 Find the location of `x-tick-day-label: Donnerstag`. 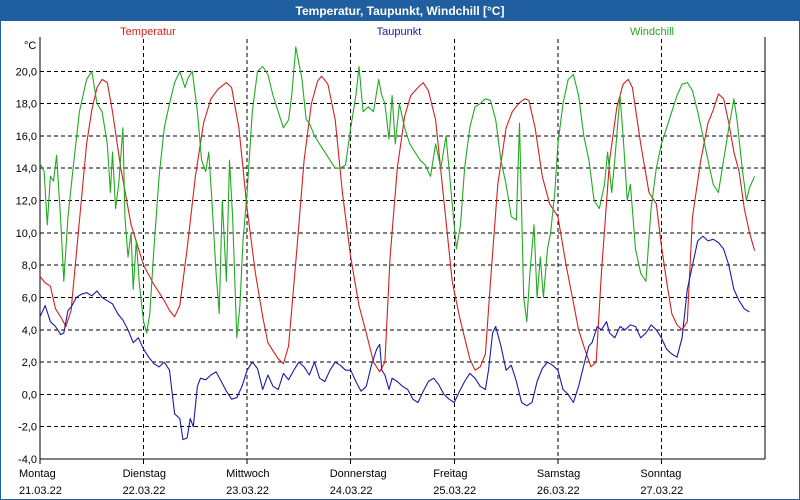

x-tick-day-label: Donnerstag is located at coordinates (358, 474).